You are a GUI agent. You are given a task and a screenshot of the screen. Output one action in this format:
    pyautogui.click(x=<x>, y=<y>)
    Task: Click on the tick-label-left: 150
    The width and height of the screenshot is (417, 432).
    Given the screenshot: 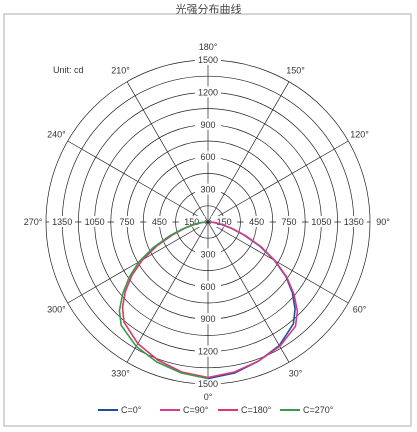 What is the action you would take?
    pyautogui.click(x=191, y=222)
    